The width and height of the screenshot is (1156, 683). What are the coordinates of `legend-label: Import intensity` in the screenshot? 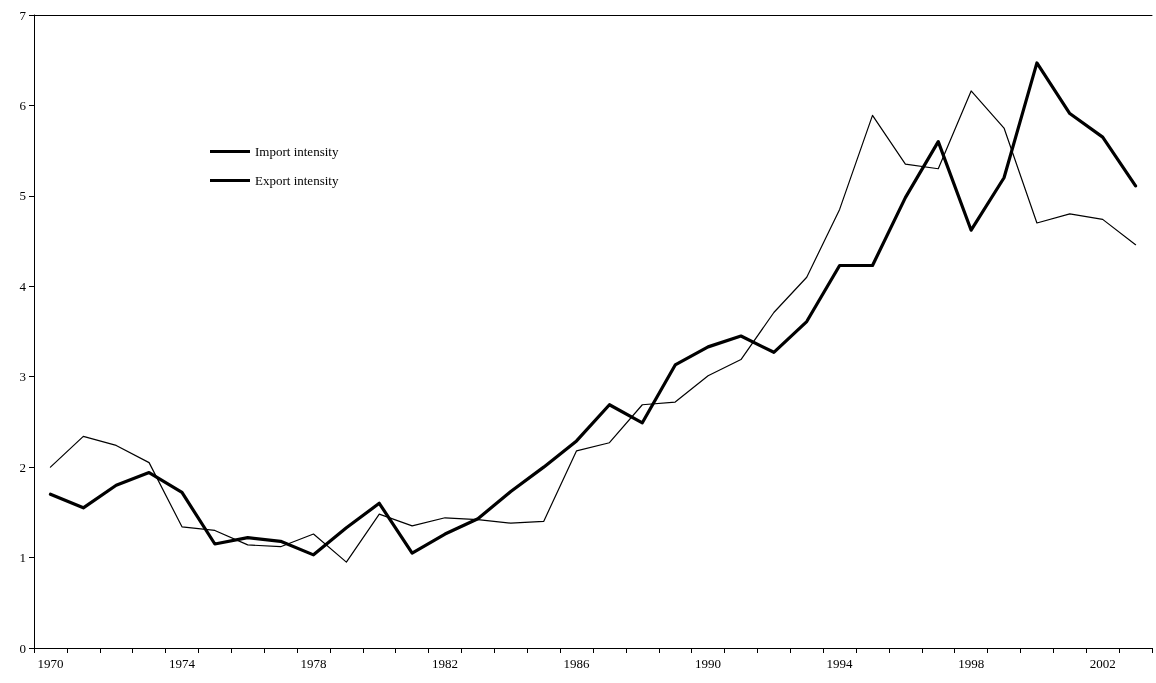 It's located at (297, 151).